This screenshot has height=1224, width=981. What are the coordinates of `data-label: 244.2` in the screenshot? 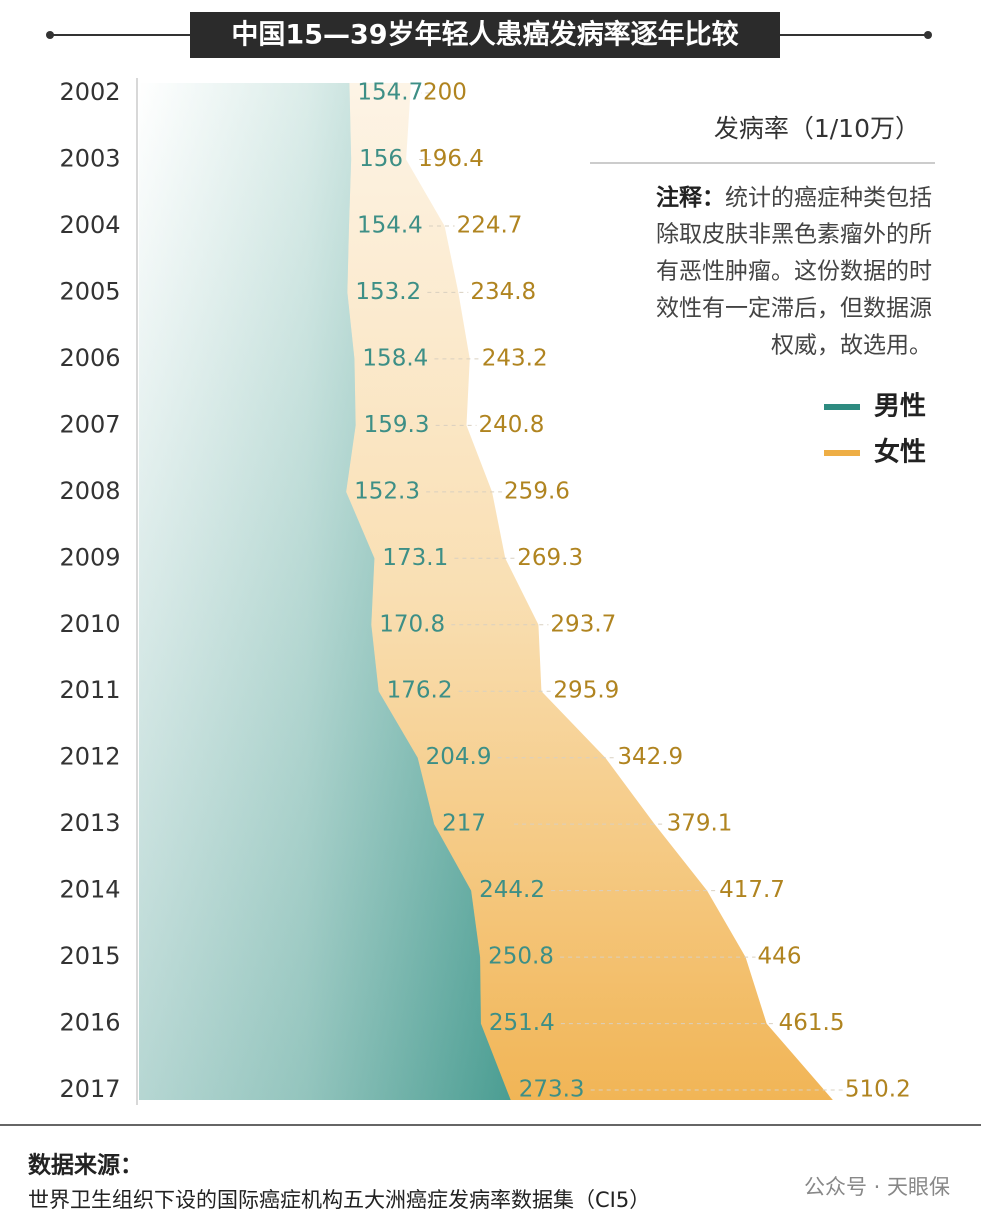 It's located at (512, 890).